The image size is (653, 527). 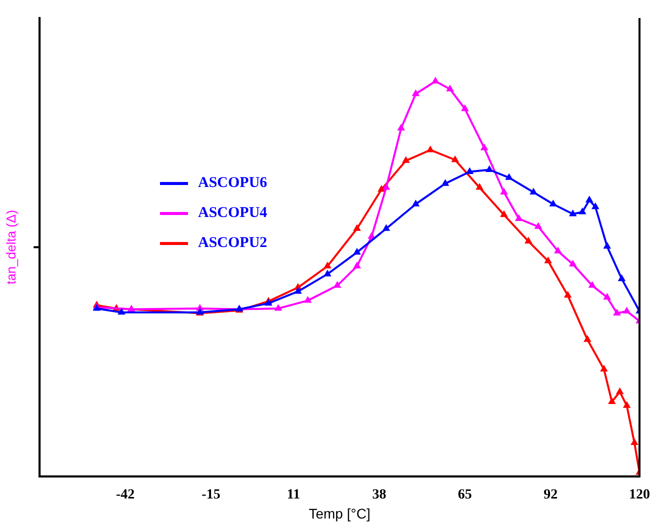 What do you see at coordinates (293, 494) in the screenshot?
I see `x-tick-label: 11` at bounding box center [293, 494].